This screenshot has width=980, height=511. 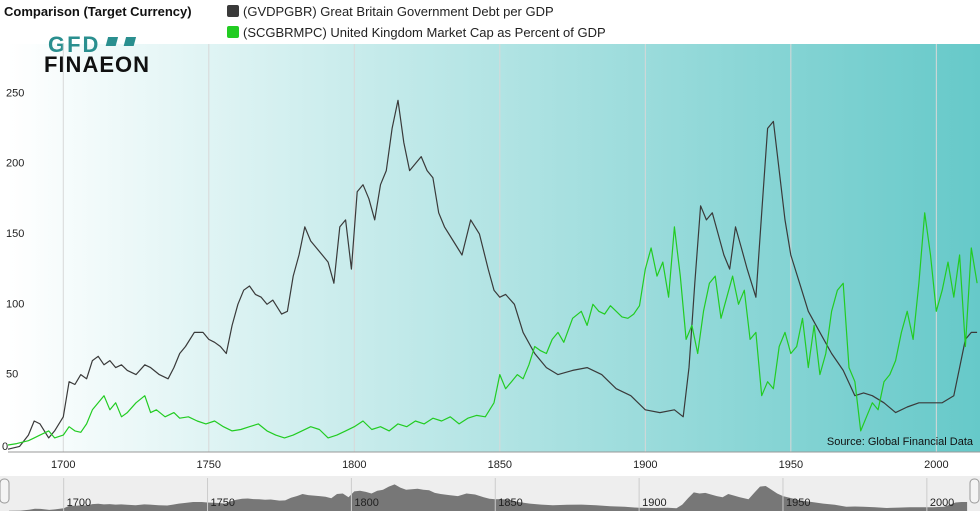 I want to click on navigator-tick-label: 1900, so click(x=654, y=503).